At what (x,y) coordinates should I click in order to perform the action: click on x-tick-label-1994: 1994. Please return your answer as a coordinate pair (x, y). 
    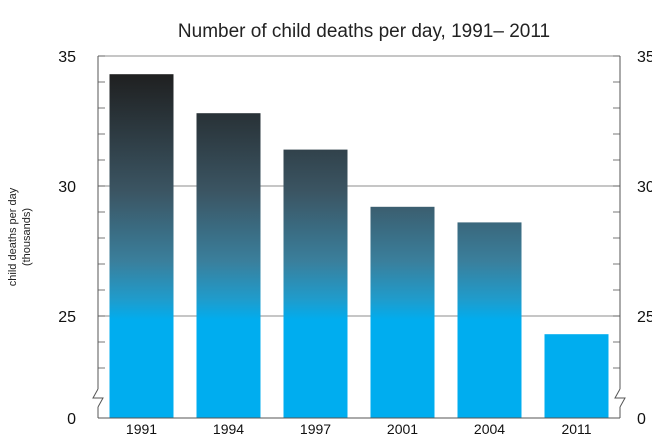
    Looking at the image, I should click on (228, 429).